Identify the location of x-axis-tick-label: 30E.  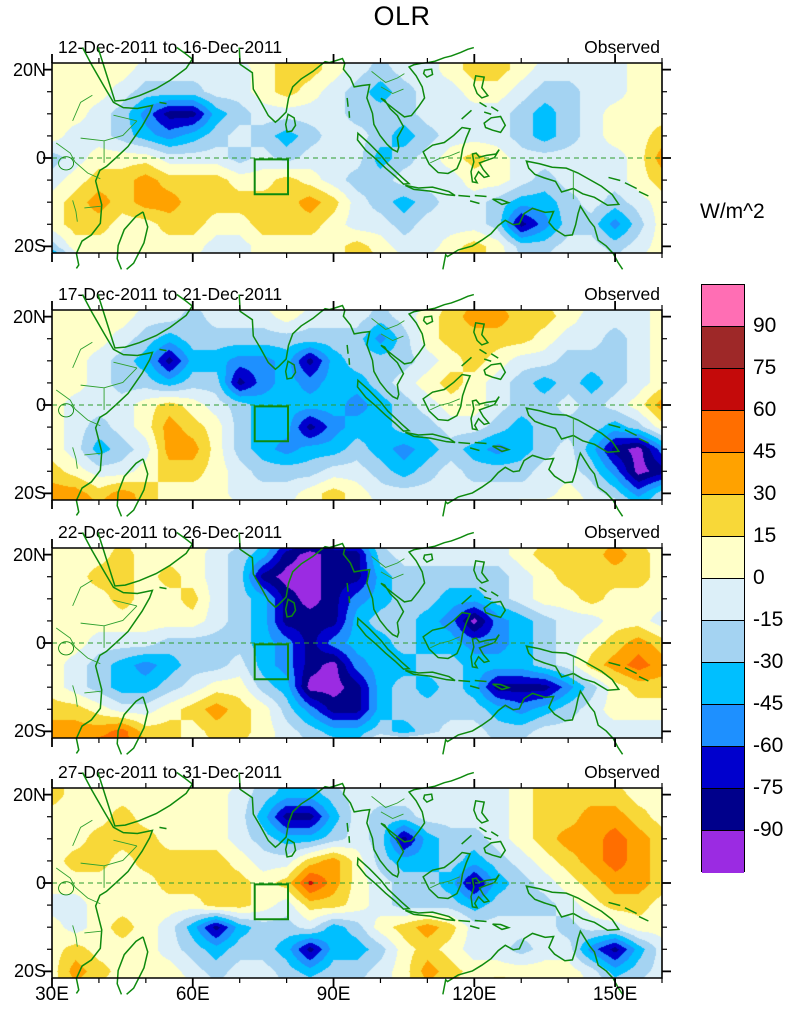
(52, 994).